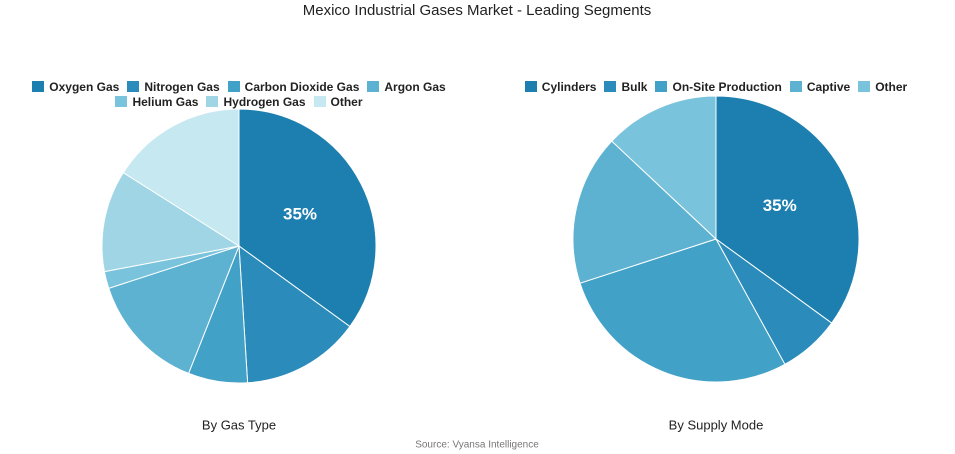 The image size is (955, 454). Describe the element at coordinates (569, 86) in the screenshot. I see `legend-label: Cylinders` at that location.